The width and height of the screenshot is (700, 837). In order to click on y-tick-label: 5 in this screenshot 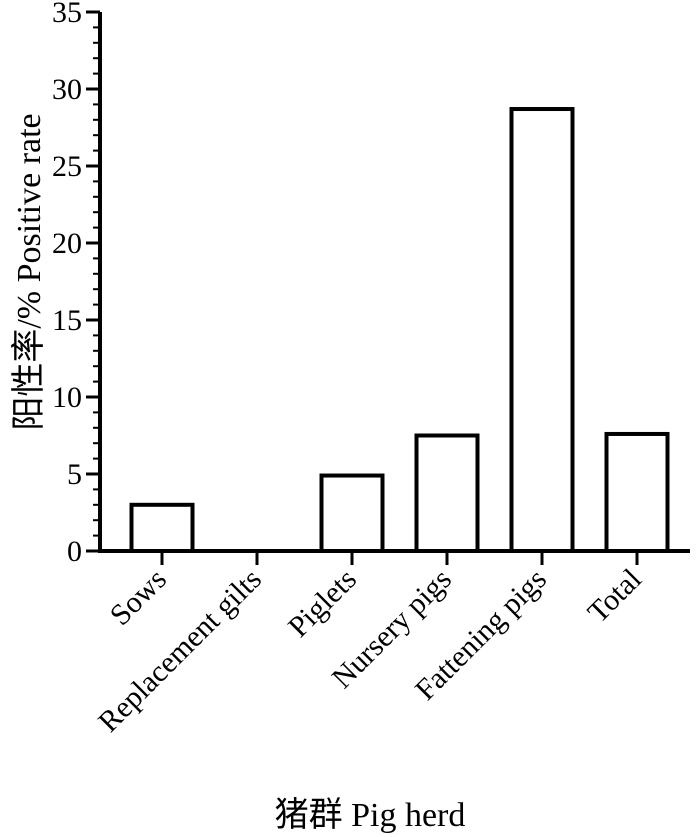, I will do `click(74, 474)`.